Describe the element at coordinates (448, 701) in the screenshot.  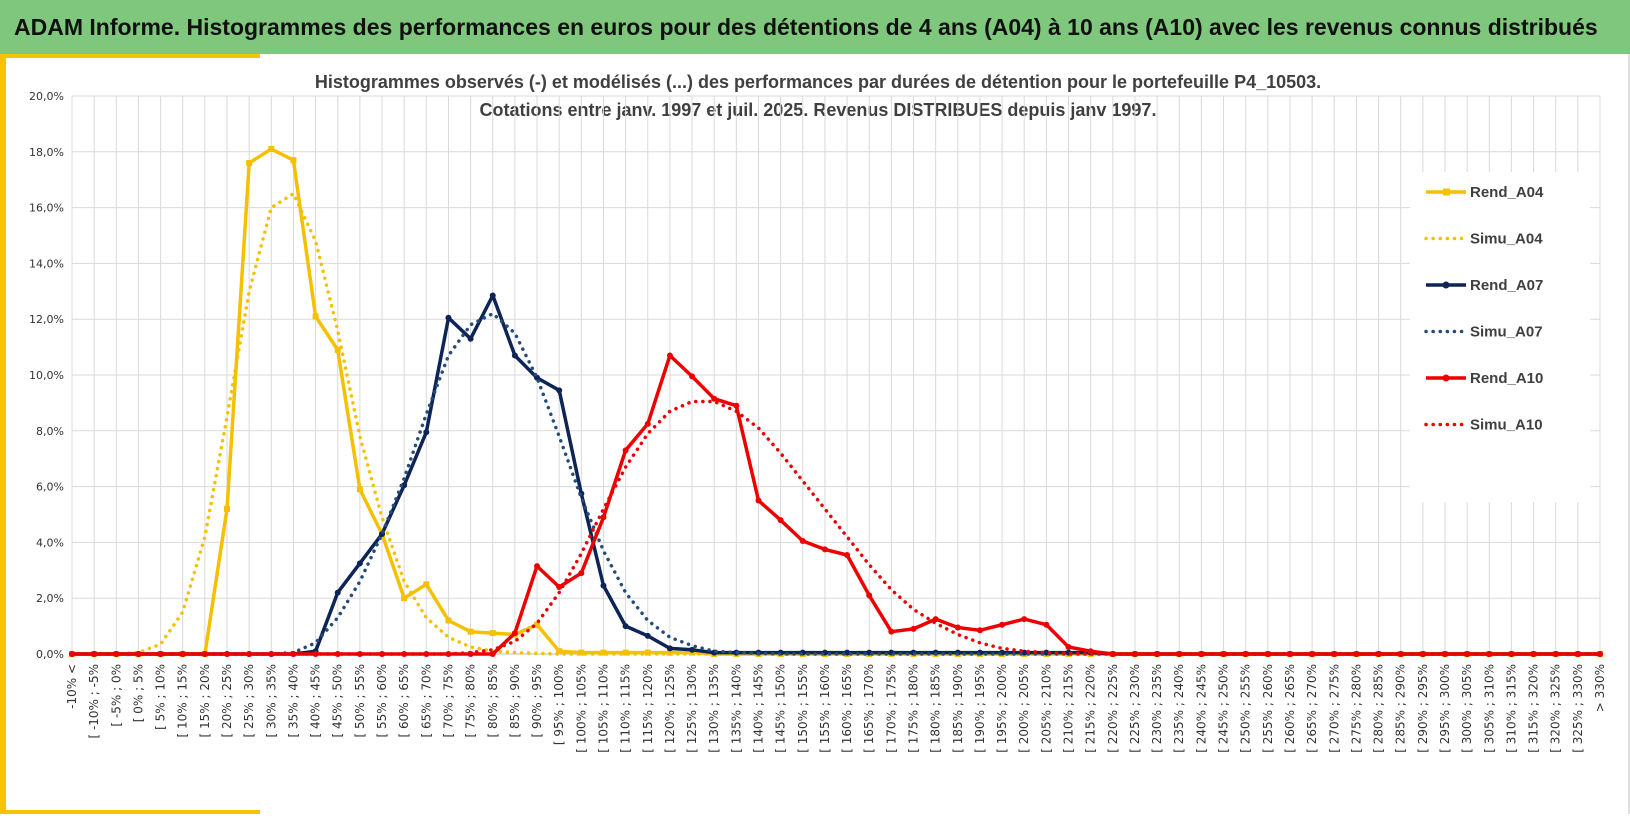
I see `x-tick-label: [ 70% ; 75%` at that location.